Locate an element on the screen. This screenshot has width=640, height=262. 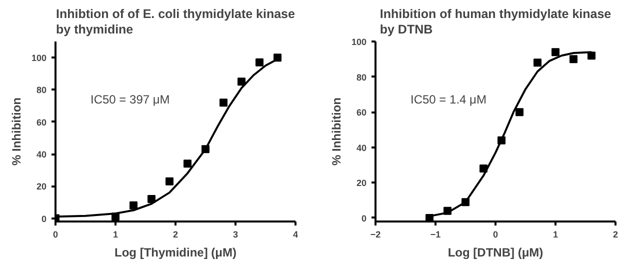
annotation: IC50 = 1.4 μM is located at coordinates (448, 99).